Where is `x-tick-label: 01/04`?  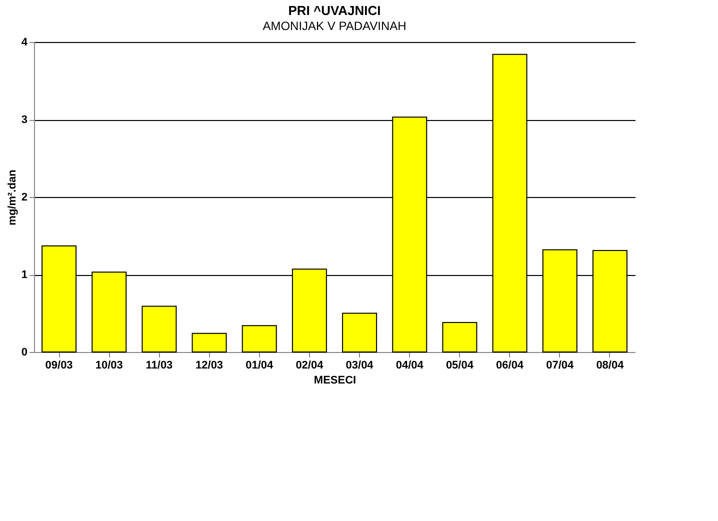 x-tick-label: 01/04 is located at coordinates (260, 366).